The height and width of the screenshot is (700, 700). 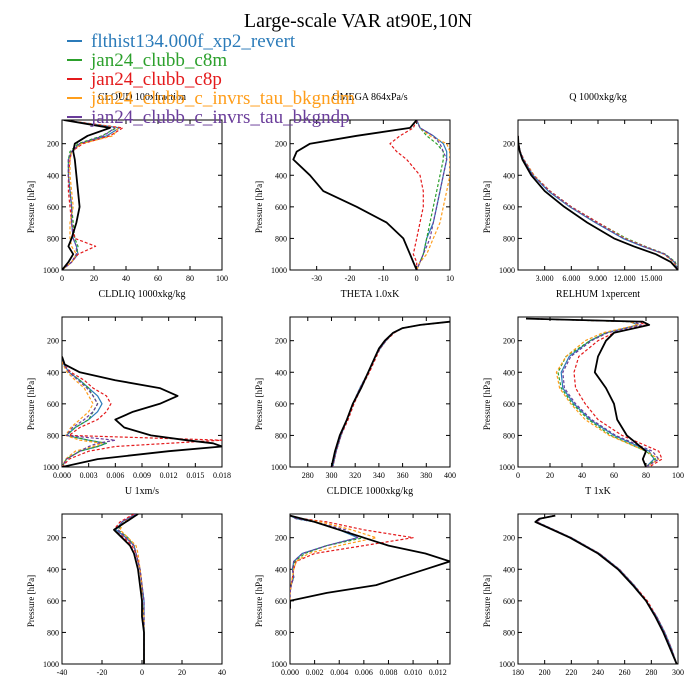 I want to click on x-tick-label: 380, so click(x=426, y=475).